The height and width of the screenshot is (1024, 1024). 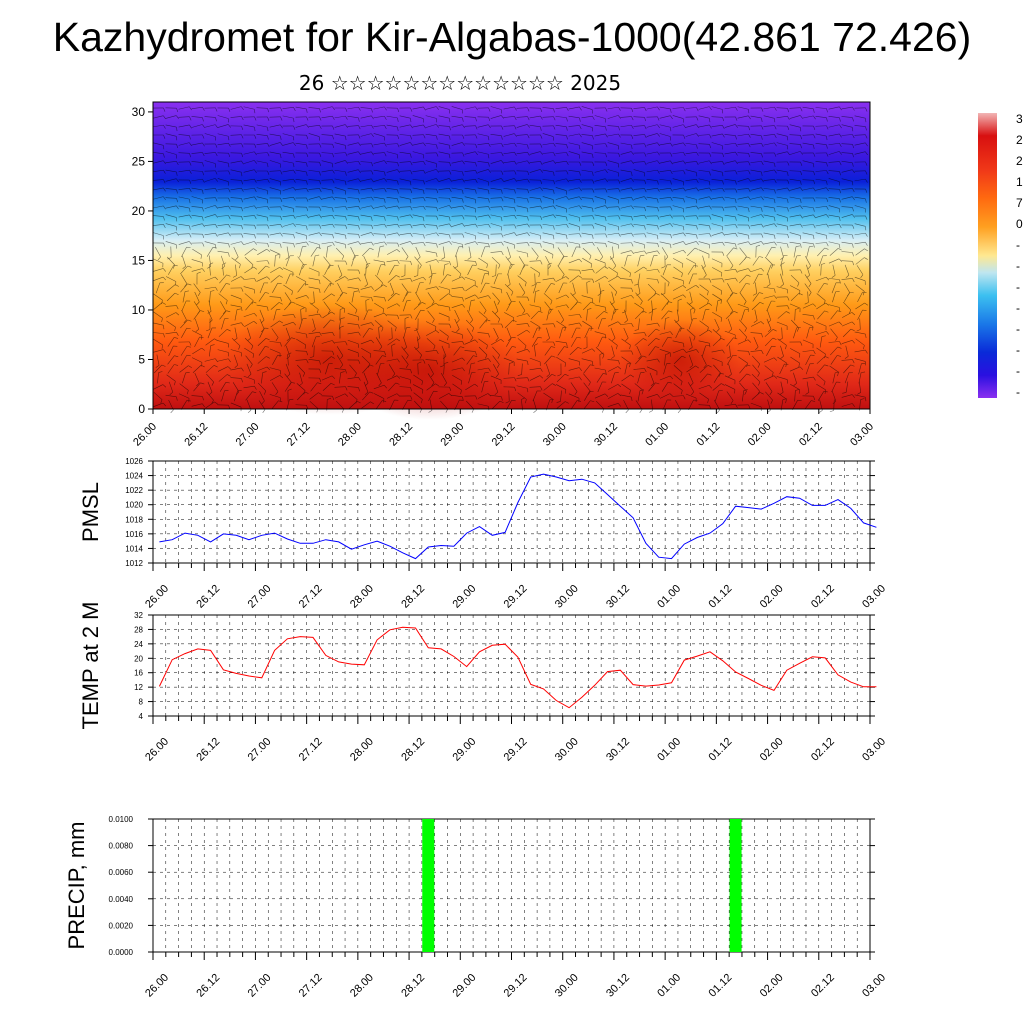 I want to click on x-tick-label: 01.12, so click(x=721, y=597).